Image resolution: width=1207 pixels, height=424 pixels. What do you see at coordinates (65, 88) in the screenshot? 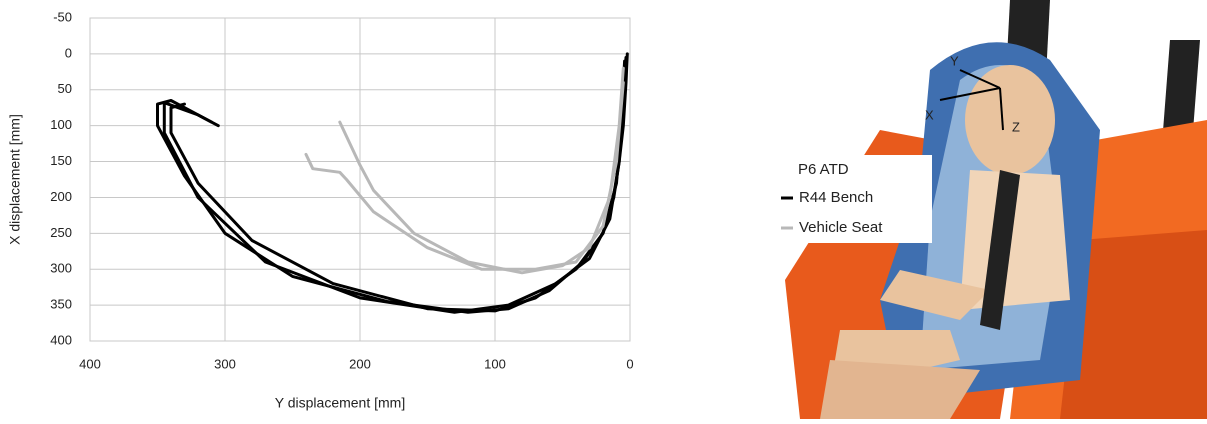
I see `y-tick-label: 50` at bounding box center [65, 88].